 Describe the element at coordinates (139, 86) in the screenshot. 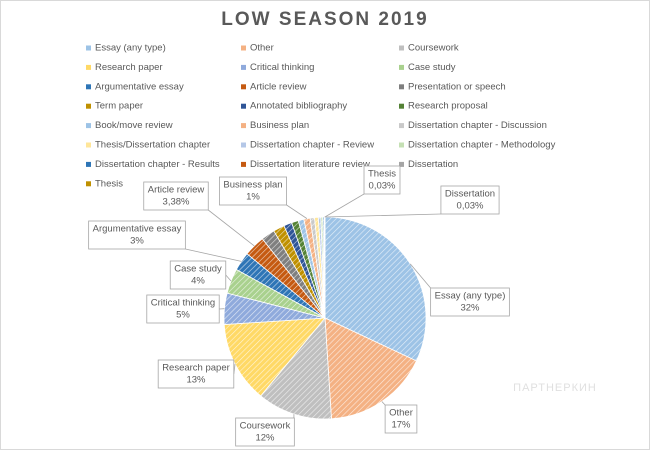

I see `legend-text: Argumentative essay` at that location.